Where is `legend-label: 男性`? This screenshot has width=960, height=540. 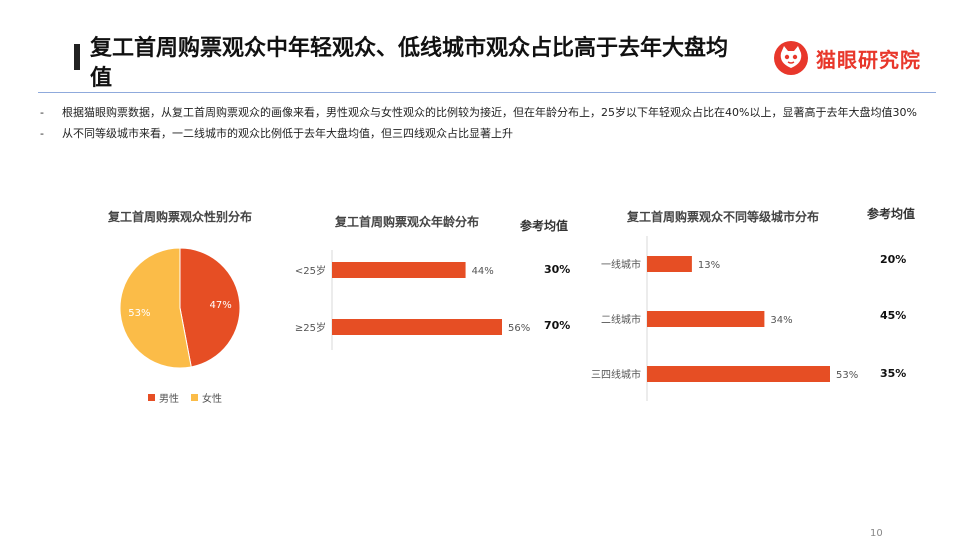
legend-label: 男性 is located at coordinates (169, 399).